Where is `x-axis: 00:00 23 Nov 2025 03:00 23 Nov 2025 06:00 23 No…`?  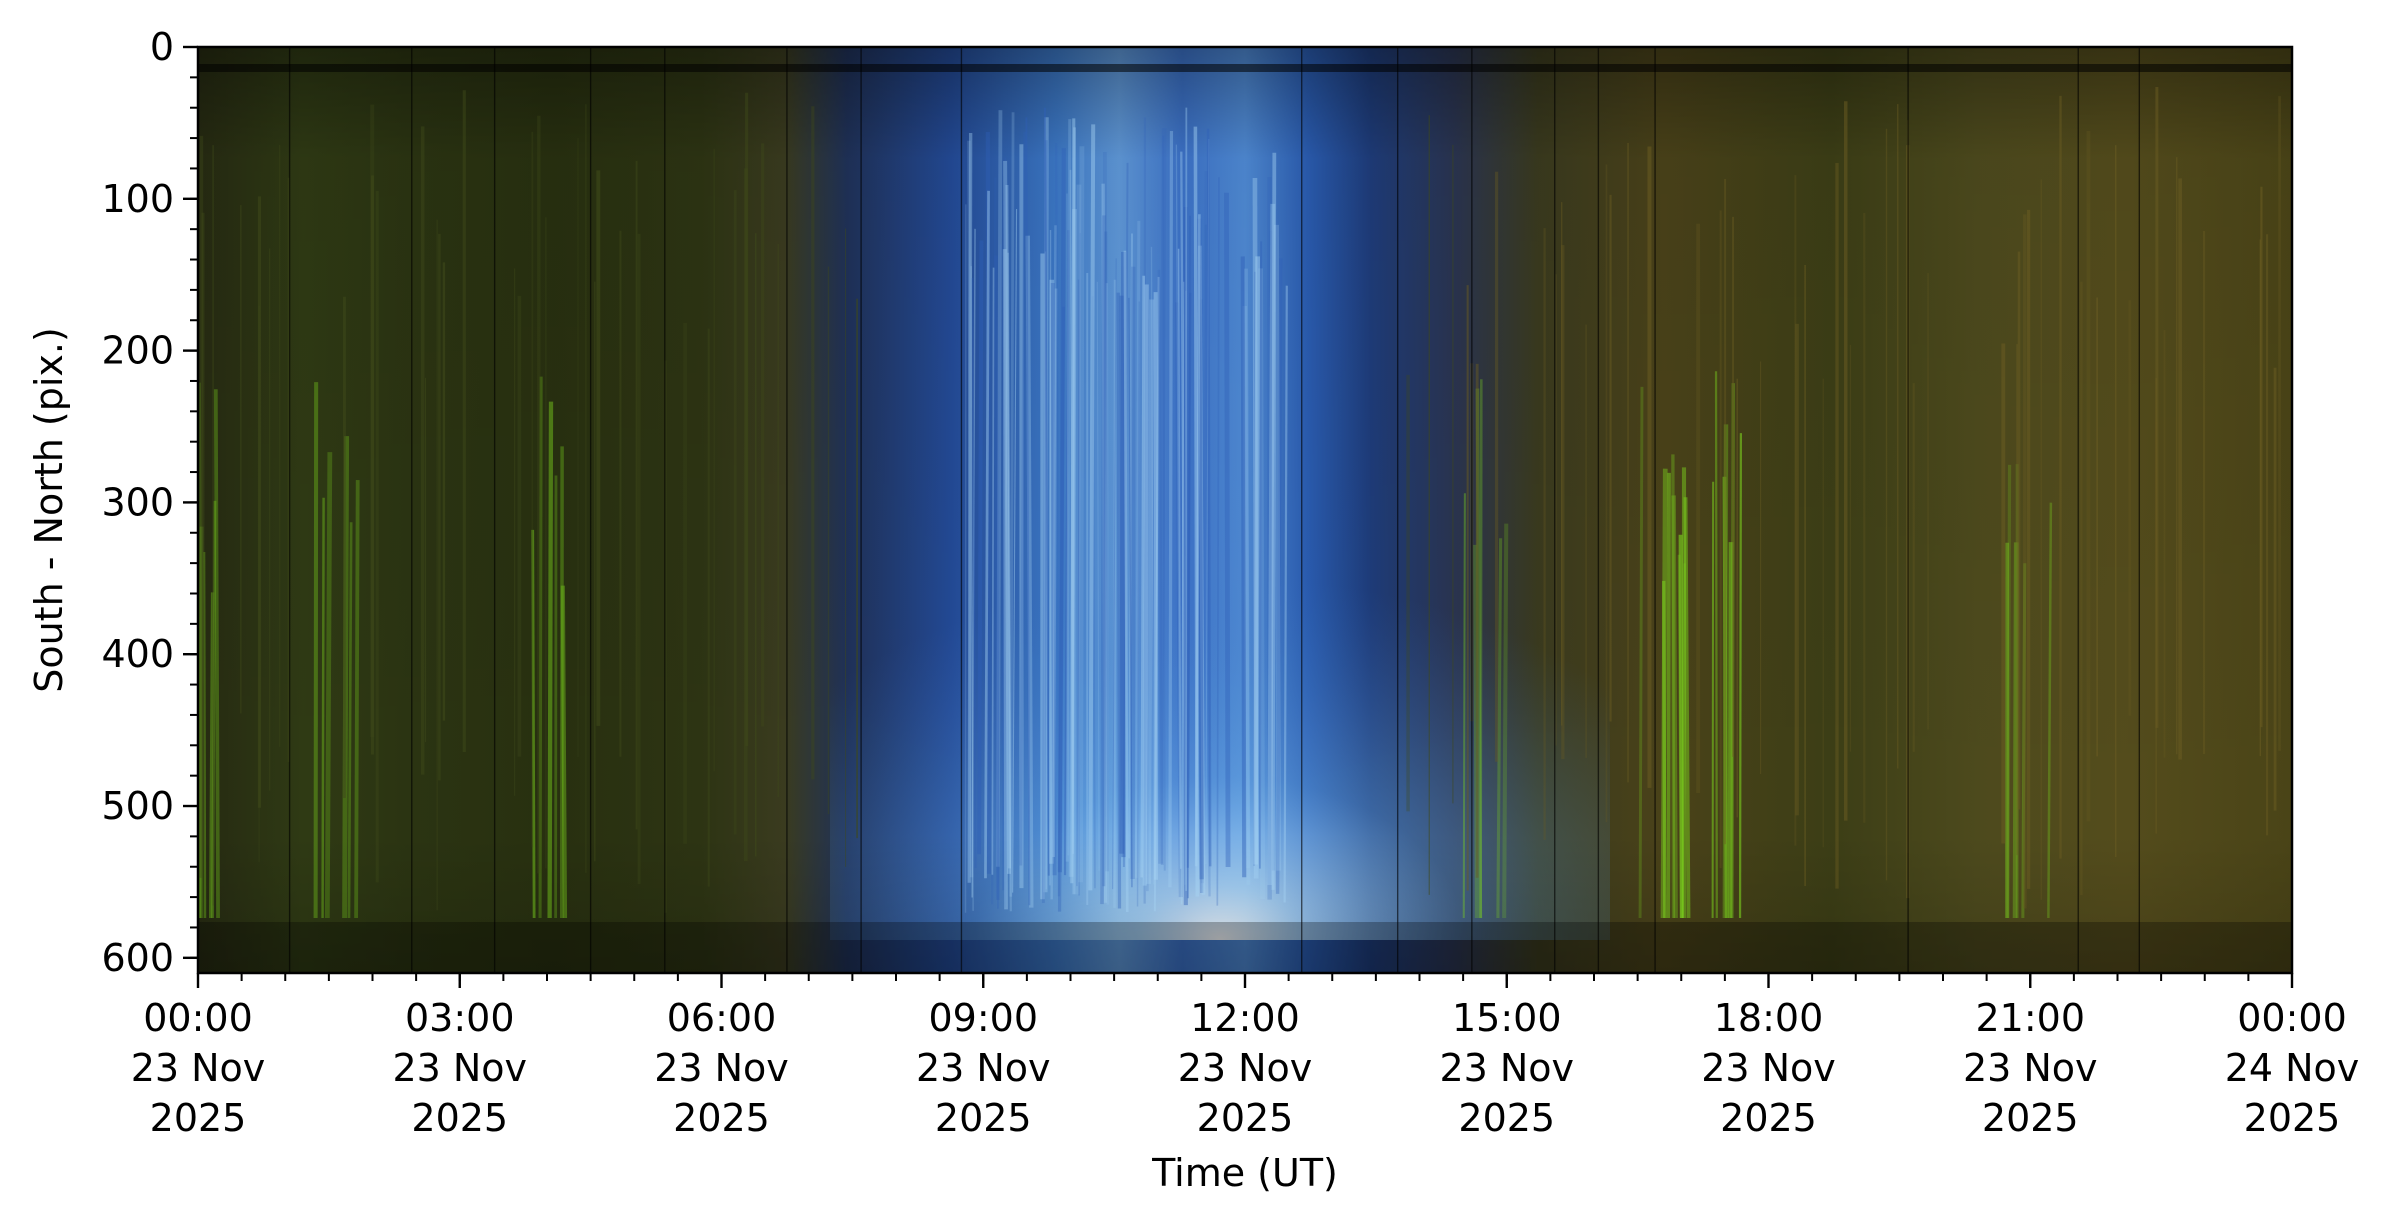 x-axis: 00:00 23 Nov 2025 03:00 23 Nov 2025 06:00 23 No… is located at coordinates (1245, 1056).